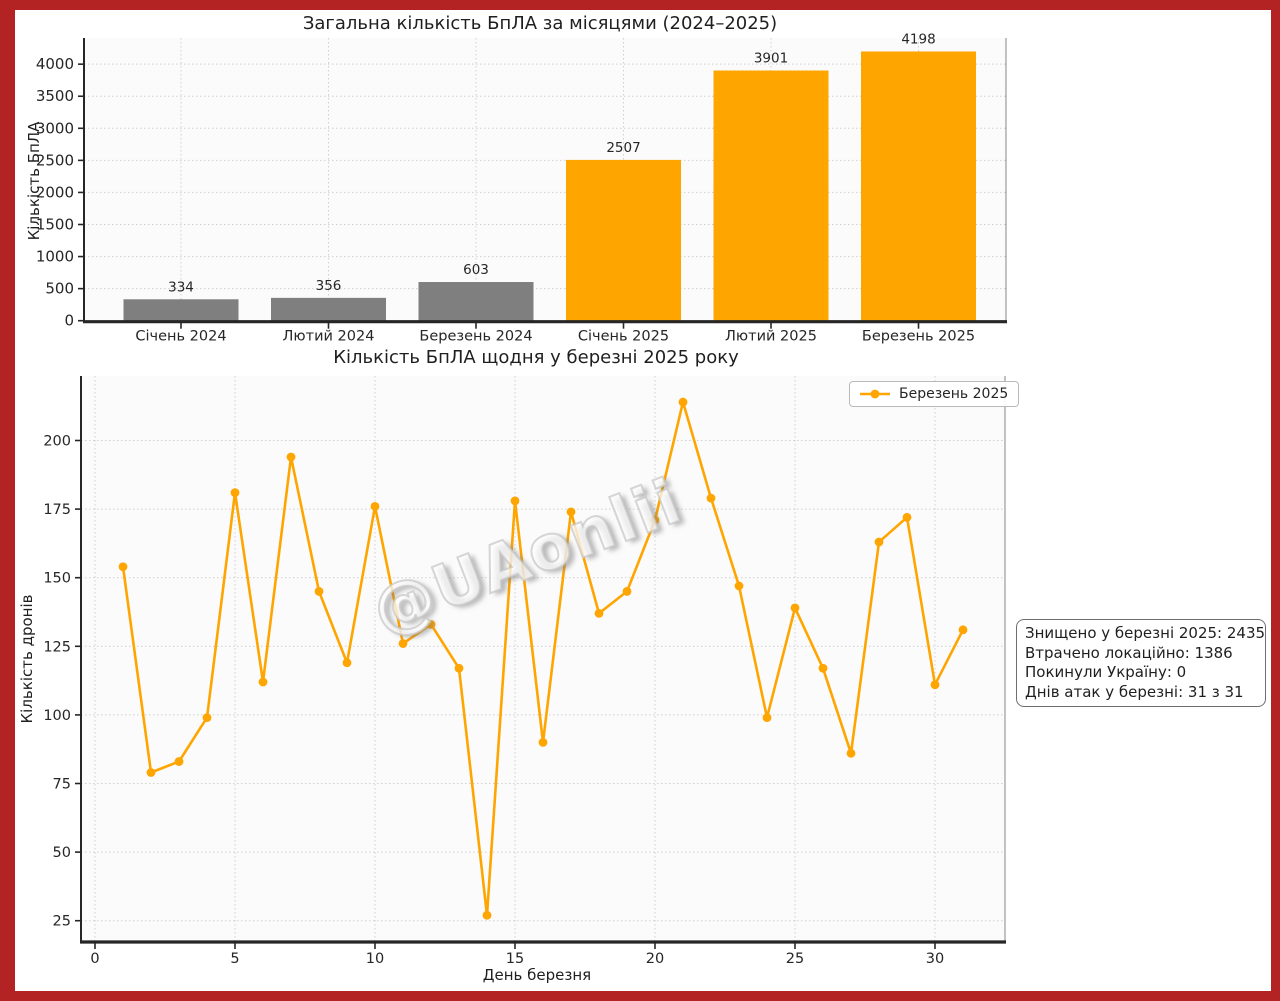 Image resolution: width=1280 pixels, height=1001 pixels. I want to click on bar-value-label: 2507, so click(623, 148).